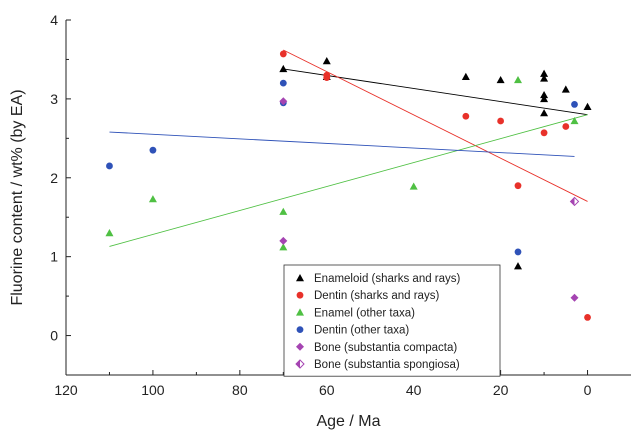  I want to click on x-tick-label: 120, so click(66, 390).